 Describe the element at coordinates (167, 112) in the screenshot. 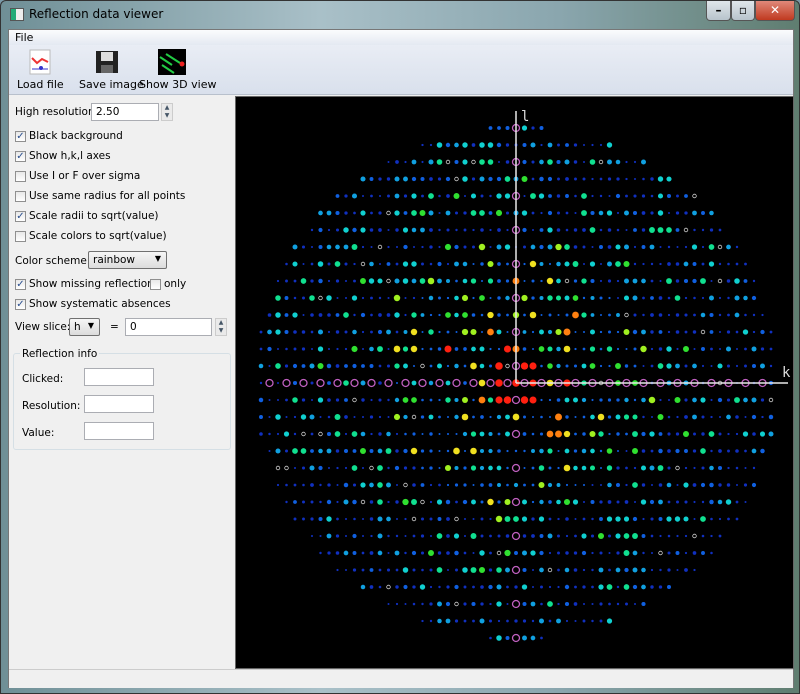

I see `high-resolution-spinner: ▲ ▼` at that location.